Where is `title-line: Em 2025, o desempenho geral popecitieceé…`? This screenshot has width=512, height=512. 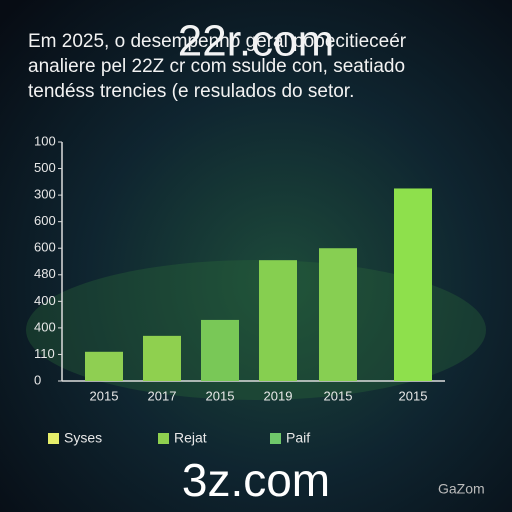 title-line: Em 2025, o desempenho geral popecitieceé… is located at coordinates (217, 41).